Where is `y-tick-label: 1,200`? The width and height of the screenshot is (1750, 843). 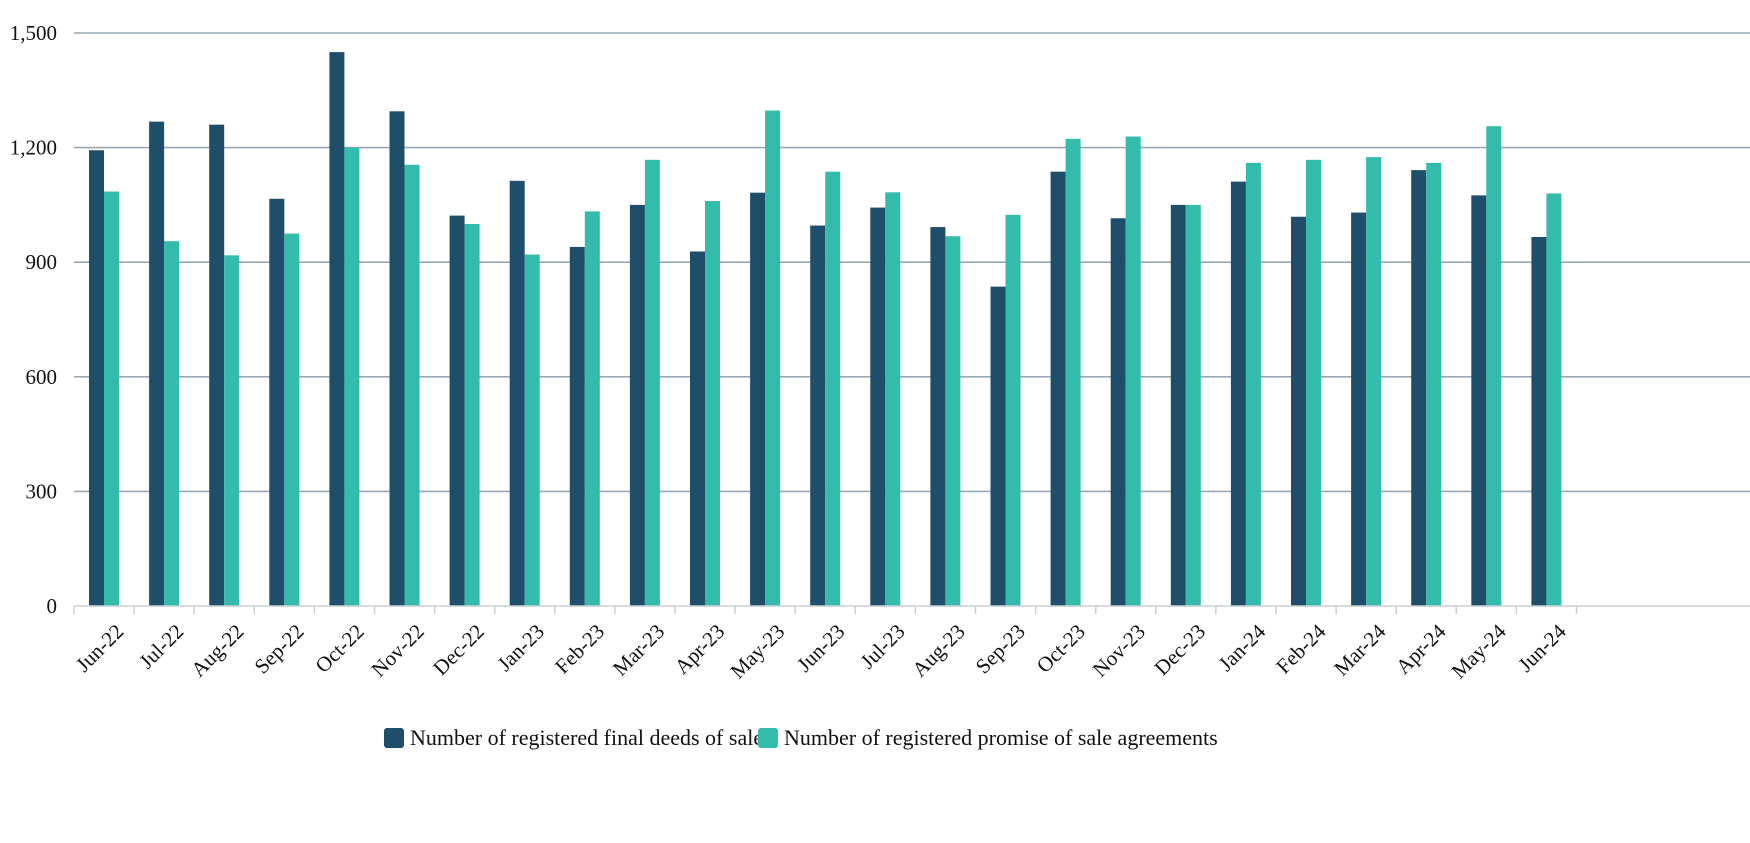
y-tick-label: 1,200 is located at coordinates (33, 148).